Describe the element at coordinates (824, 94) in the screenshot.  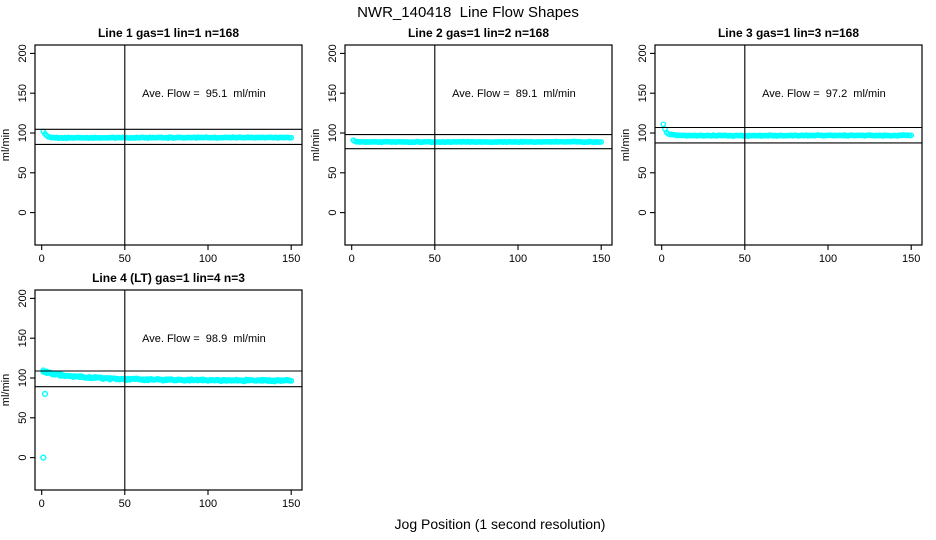
I see `ave-flow-label: Ave. Flow = 97.2 ml/min` at that location.